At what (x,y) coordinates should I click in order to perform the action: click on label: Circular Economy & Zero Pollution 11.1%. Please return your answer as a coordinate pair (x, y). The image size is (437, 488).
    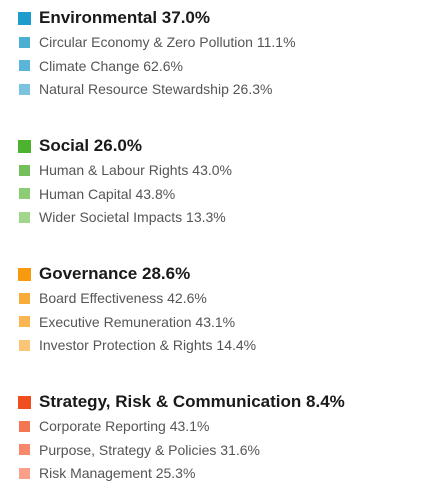
    Looking at the image, I should click on (167, 42).